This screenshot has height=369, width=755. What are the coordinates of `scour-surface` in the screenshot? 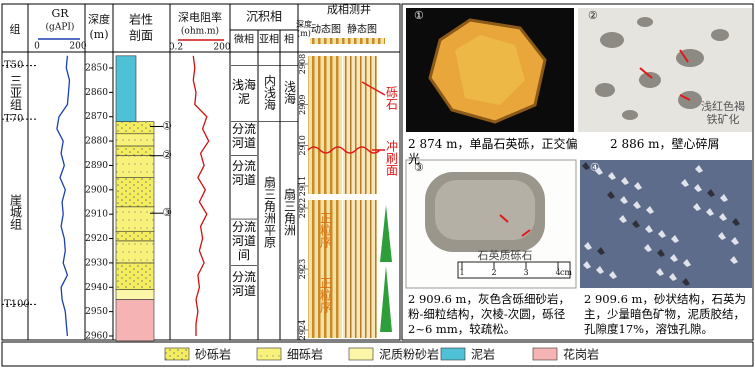 It's located at (344, 150).